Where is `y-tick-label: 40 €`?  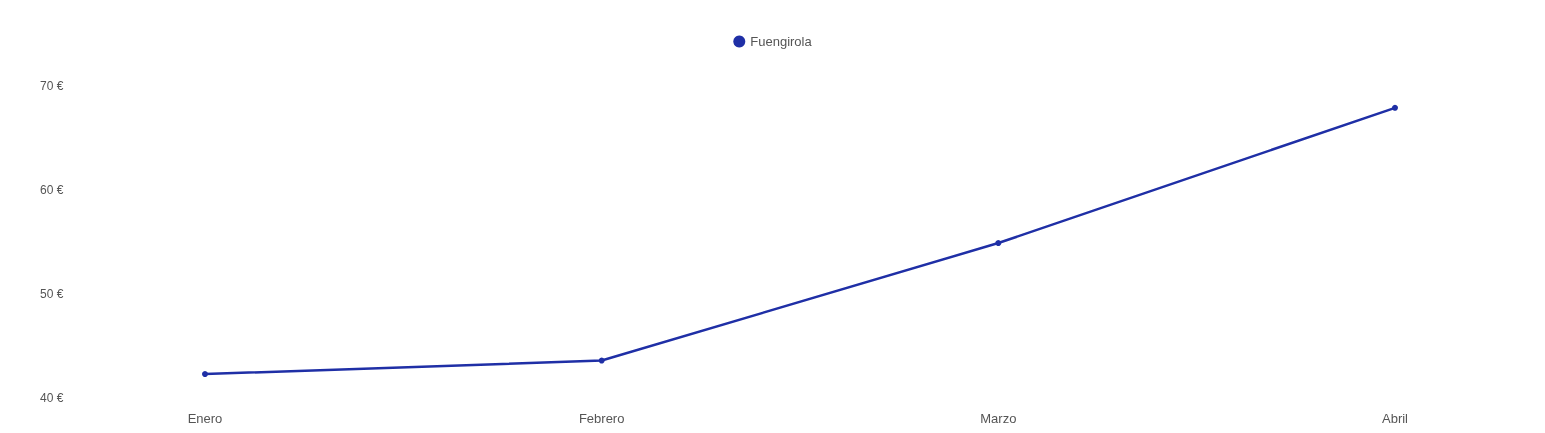 y-tick-label: 40 € is located at coordinates (52, 398).